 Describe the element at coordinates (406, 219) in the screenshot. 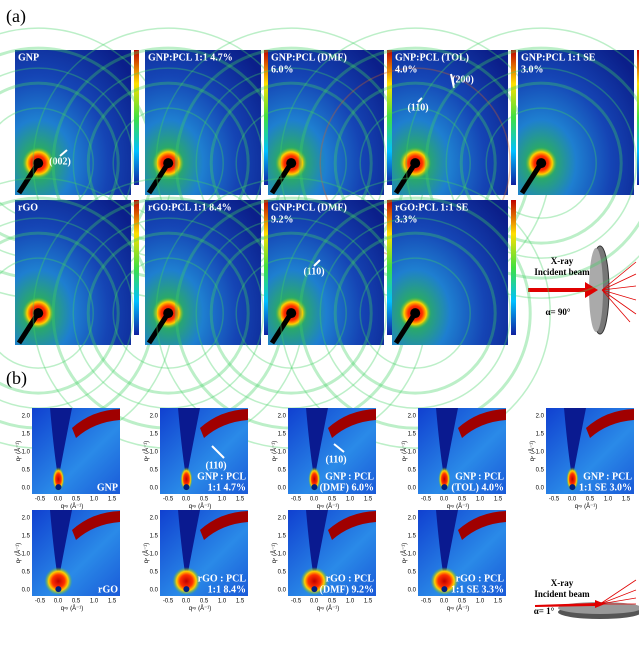

I see `panel-title: 3.3%` at that location.